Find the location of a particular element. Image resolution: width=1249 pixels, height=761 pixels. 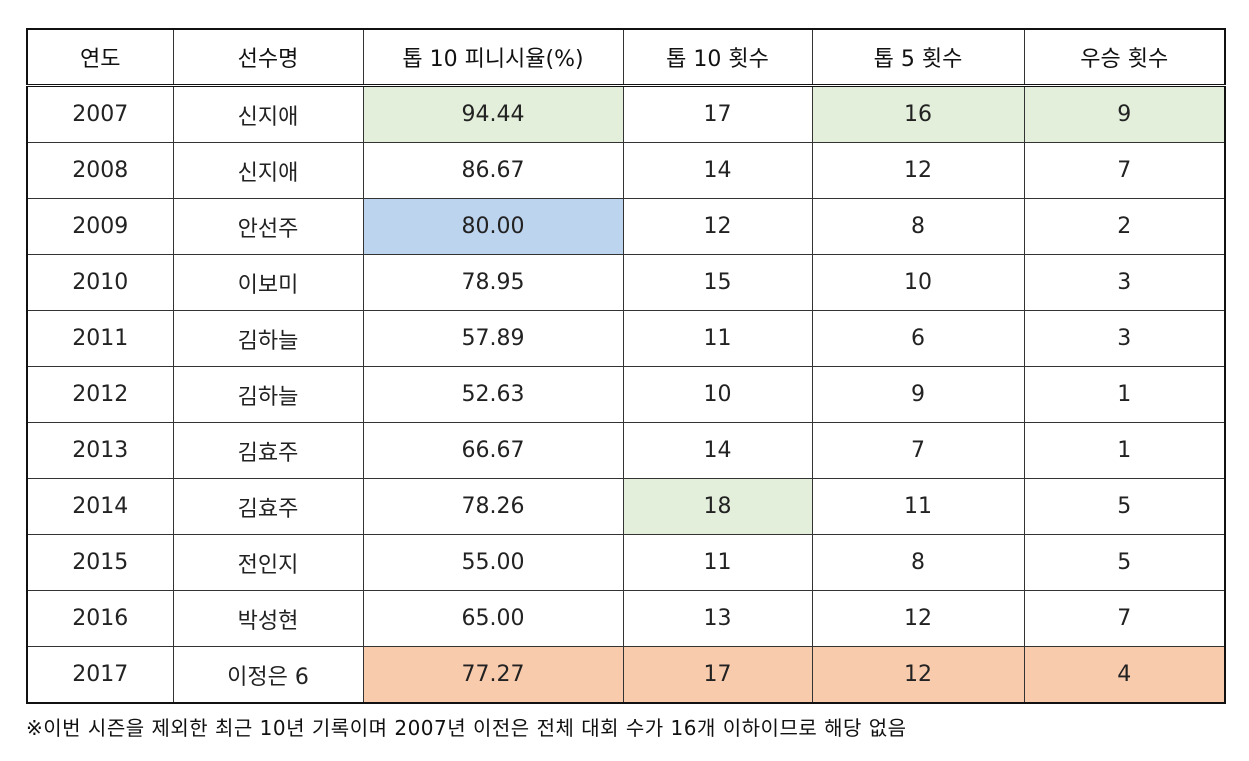

cell-top10-rate: 55.00 is located at coordinates (493, 562).